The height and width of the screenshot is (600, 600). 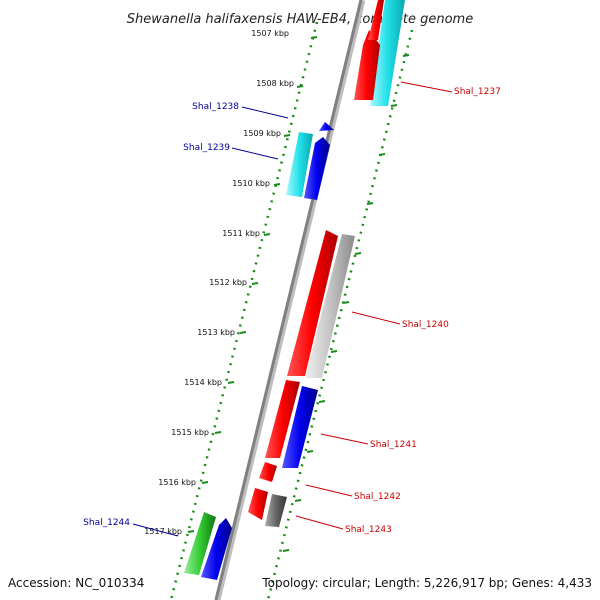 I want to click on gene-feature-shal-1241-blue, so click(x=300, y=427).